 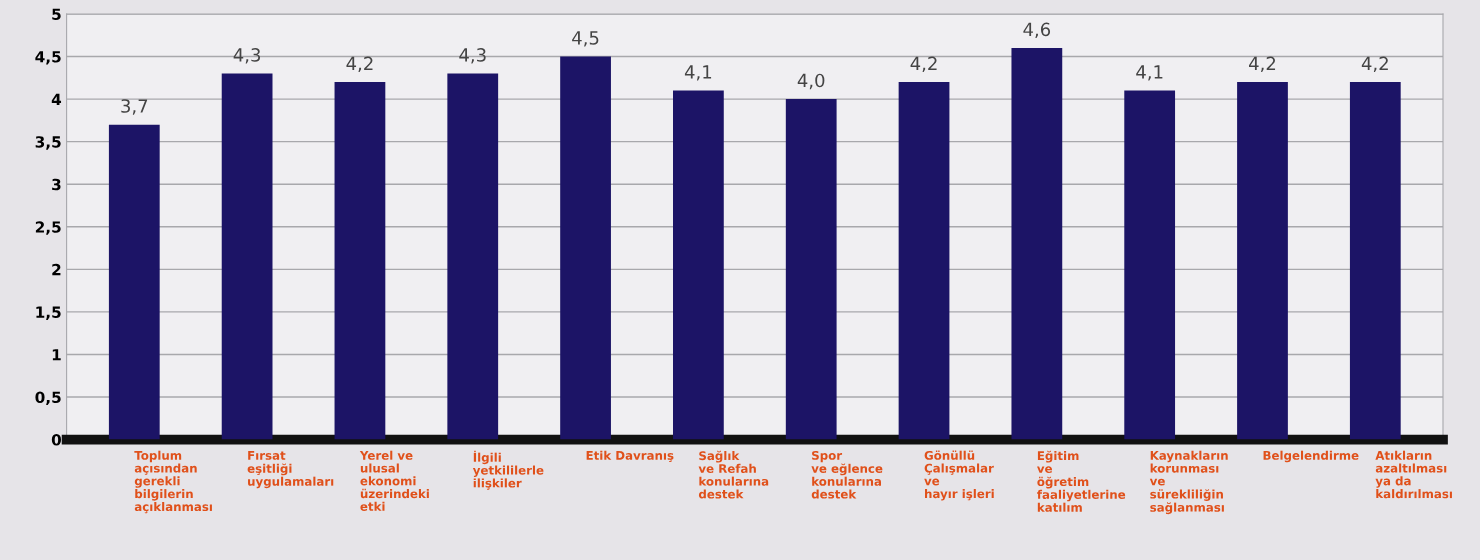 I want to click on x-tick-label: Eğitim ve öğretim faaliyetlerine katılım, so click(x=1081, y=481).